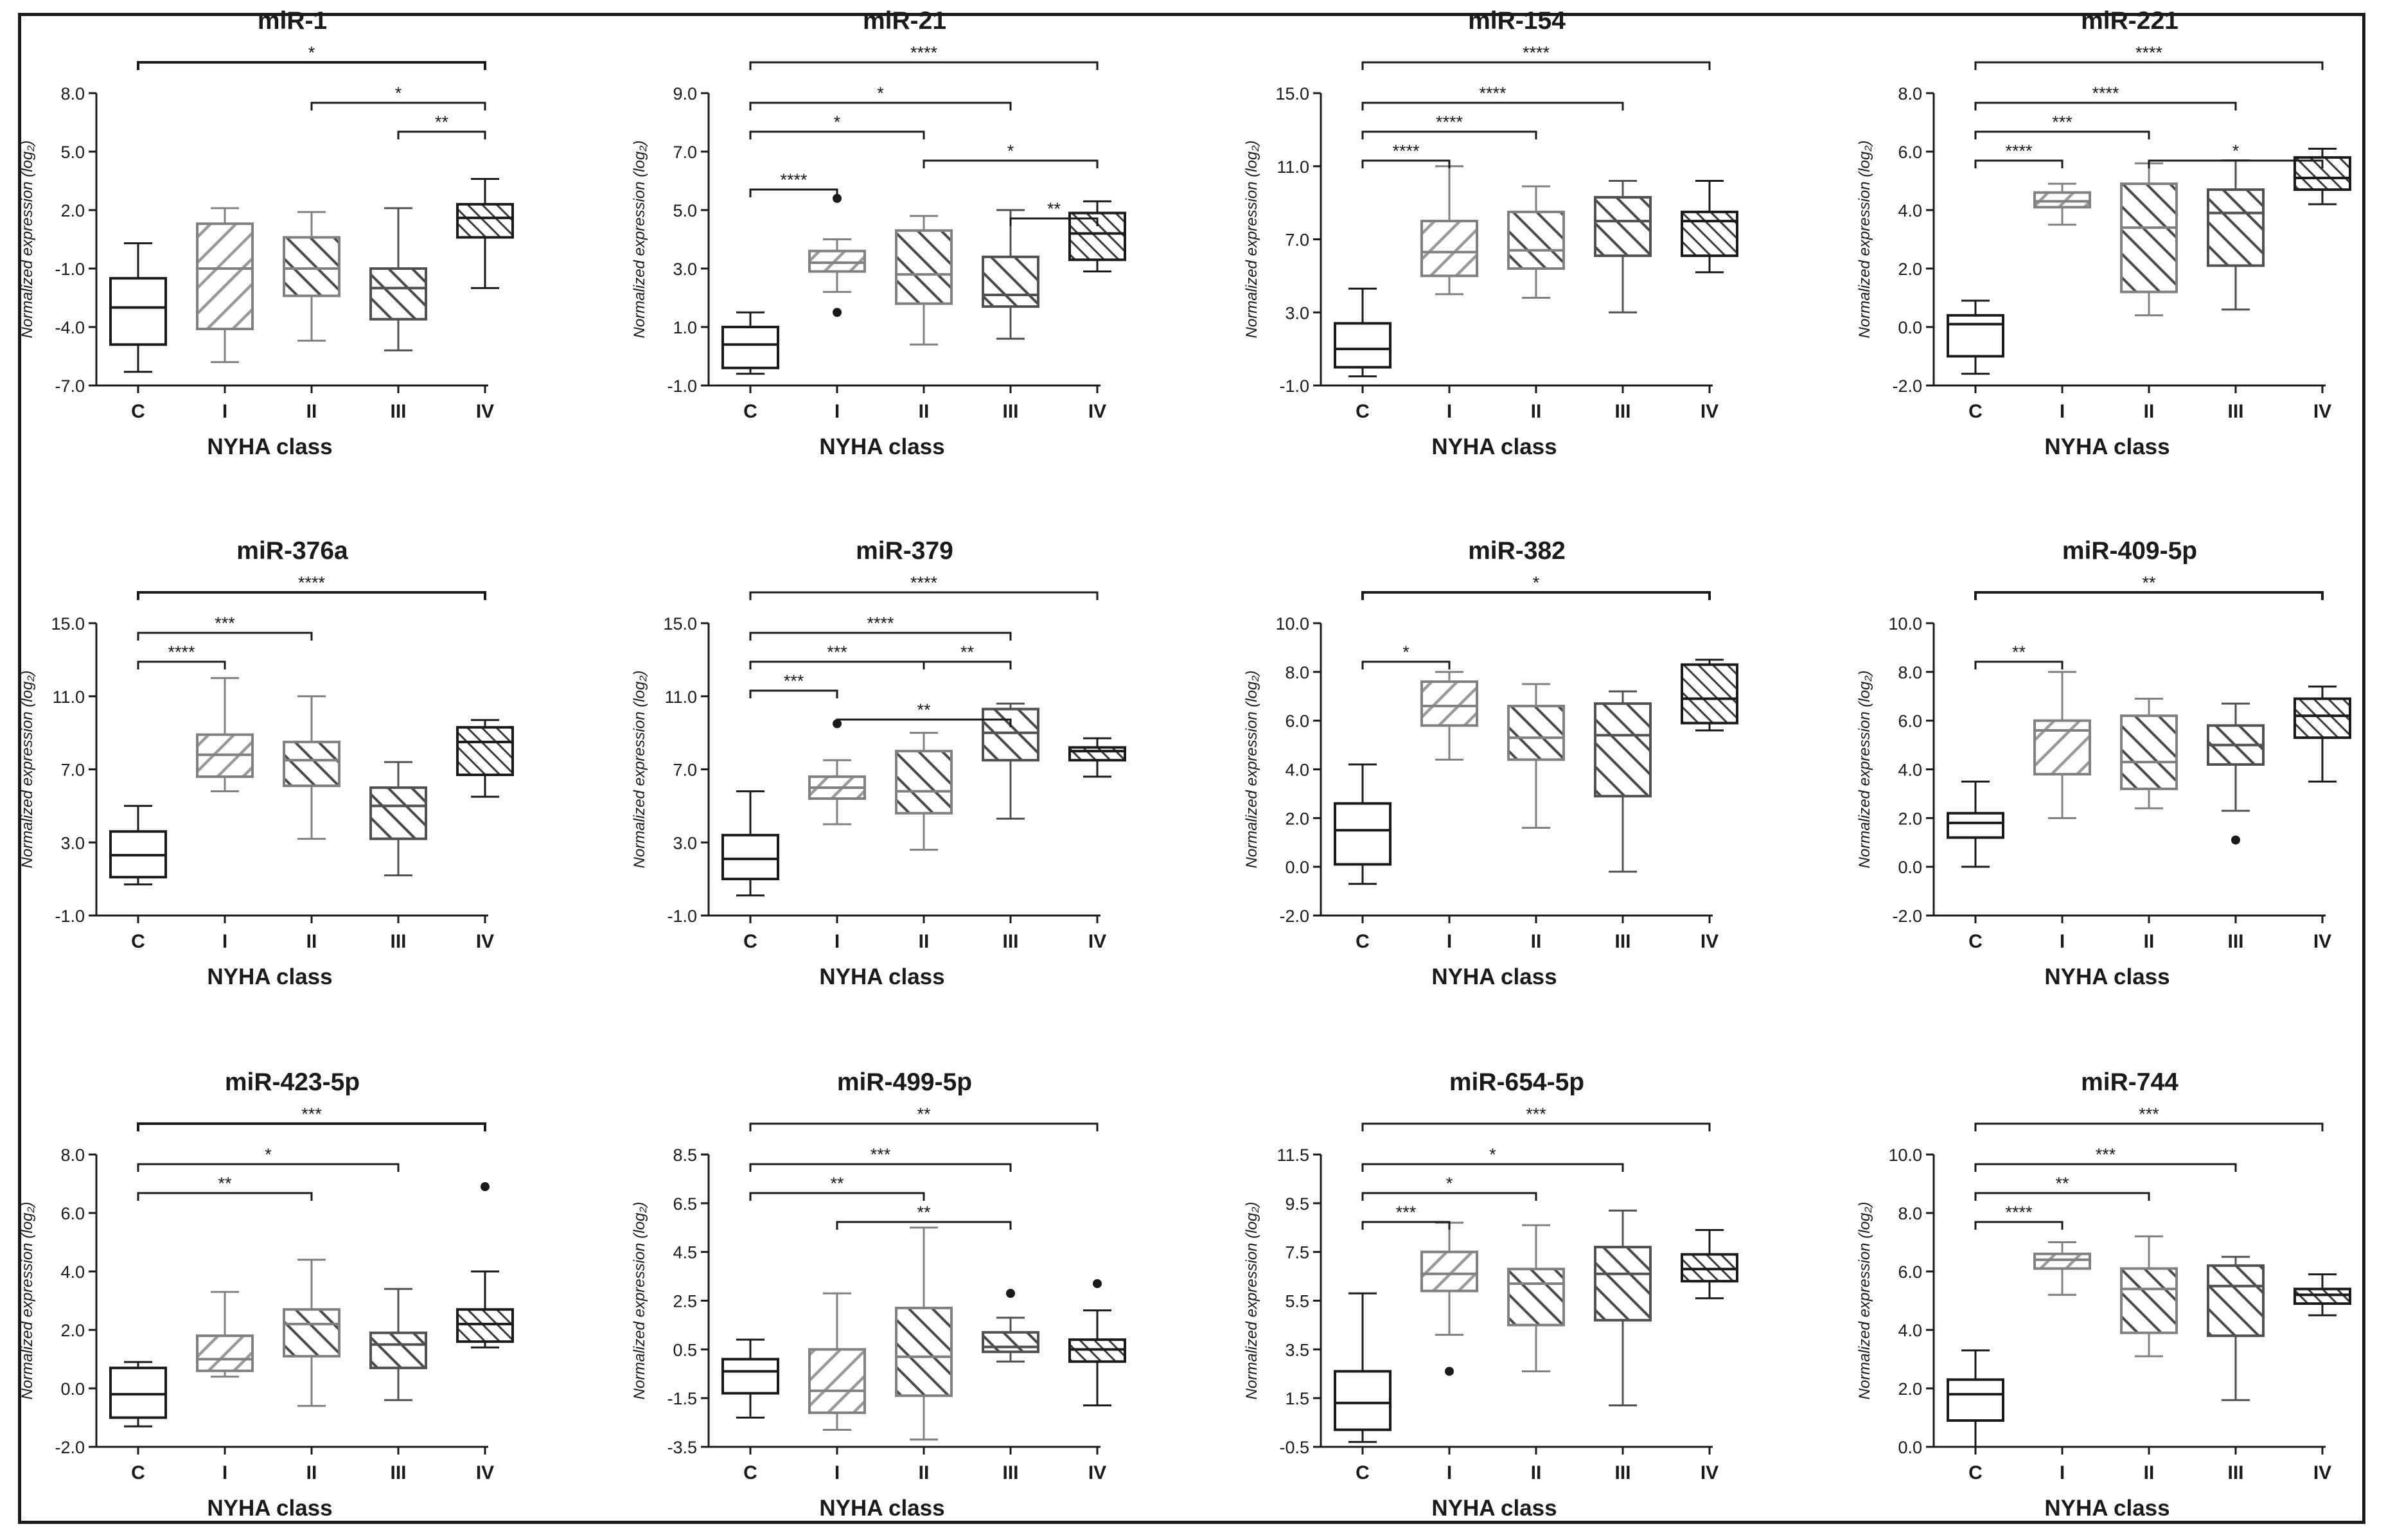 The width and height of the screenshot is (2386, 1540). Describe the element at coordinates (904, 21) in the screenshot. I see `chart-title: miR-21` at that location.